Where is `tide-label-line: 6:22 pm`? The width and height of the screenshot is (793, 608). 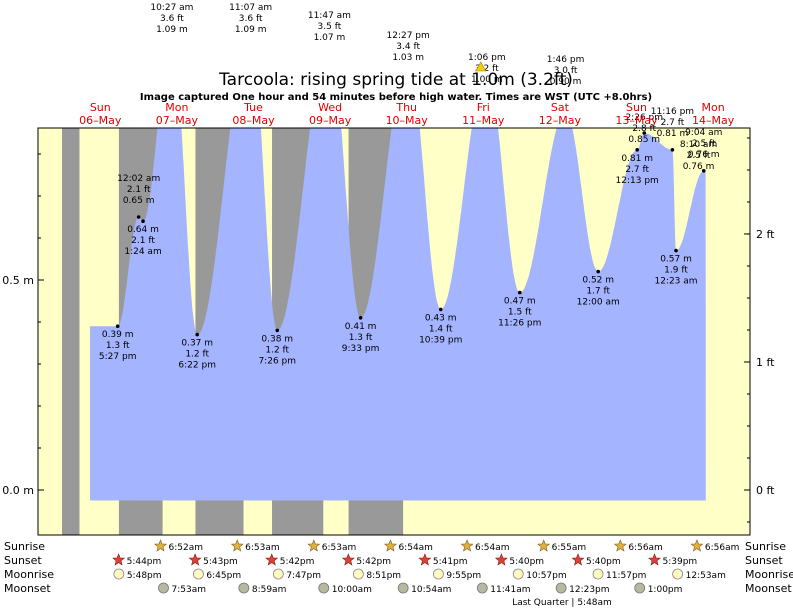 tide-label-line: 6:22 pm is located at coordinates (197, 366).